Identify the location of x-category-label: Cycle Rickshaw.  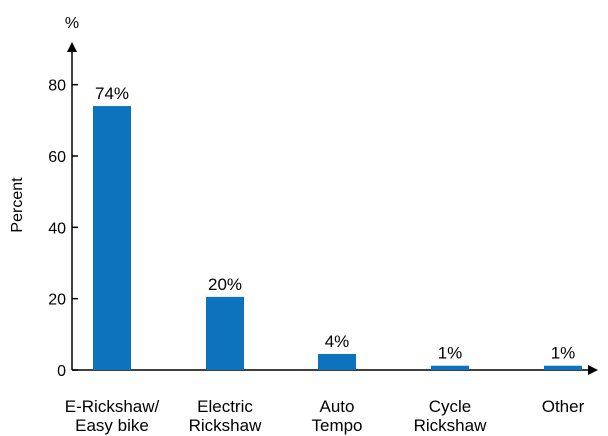
(450, 416).